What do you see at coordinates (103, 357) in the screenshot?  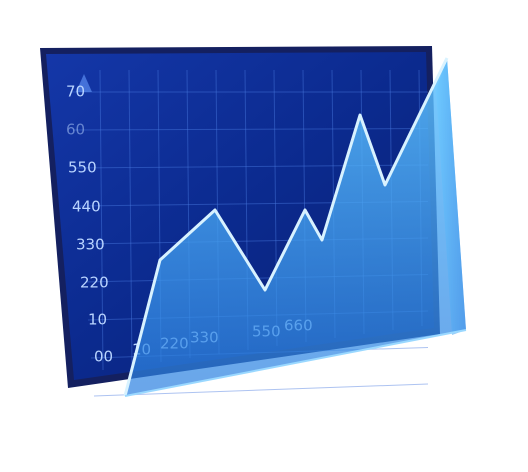 I see `y-label: 00` at bounding box center [103, 357].